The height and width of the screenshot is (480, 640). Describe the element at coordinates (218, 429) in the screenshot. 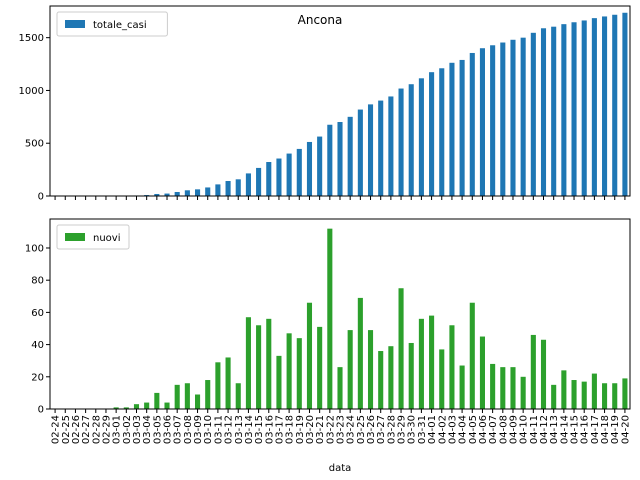

I see `x-tick-label: 03-11` at that location.